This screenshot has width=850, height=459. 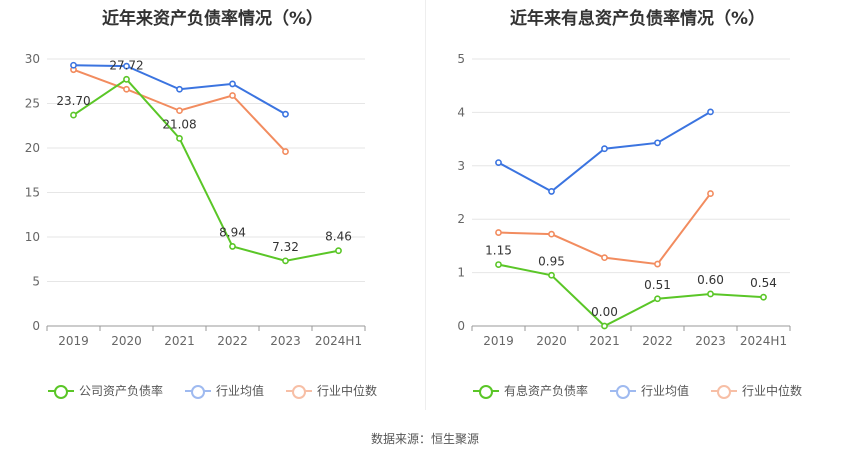 I want to click on legend-item-company: 公司资产负债率, so click(x=105, y=390).